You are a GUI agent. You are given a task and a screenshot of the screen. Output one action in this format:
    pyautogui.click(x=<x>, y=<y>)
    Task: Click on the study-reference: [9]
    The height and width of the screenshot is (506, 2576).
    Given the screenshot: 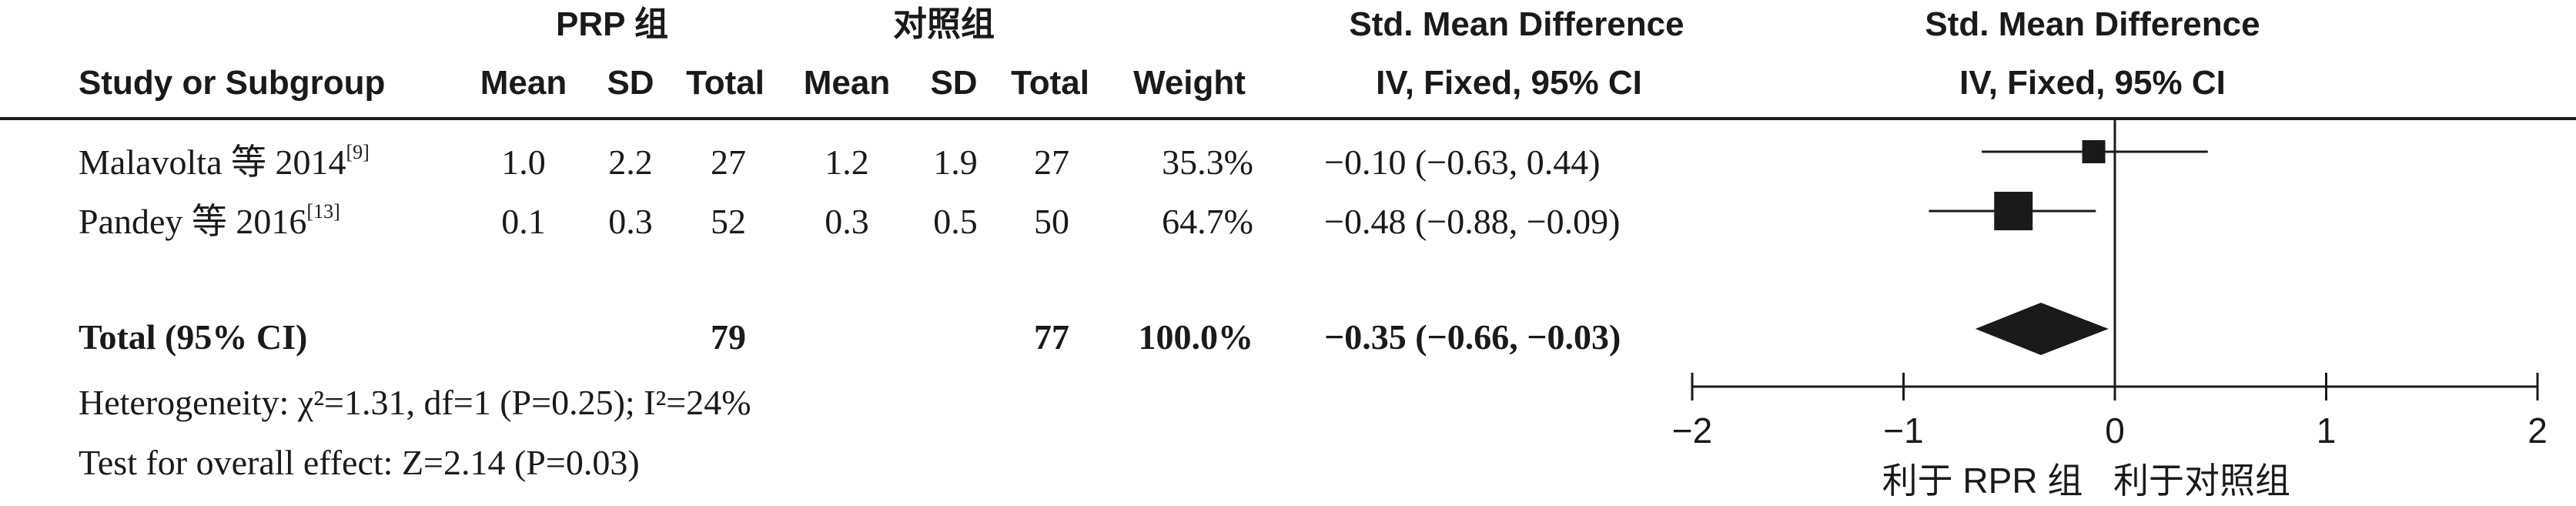 What is the action you would take?
    pyautogui.click(x=358, y=152)
    